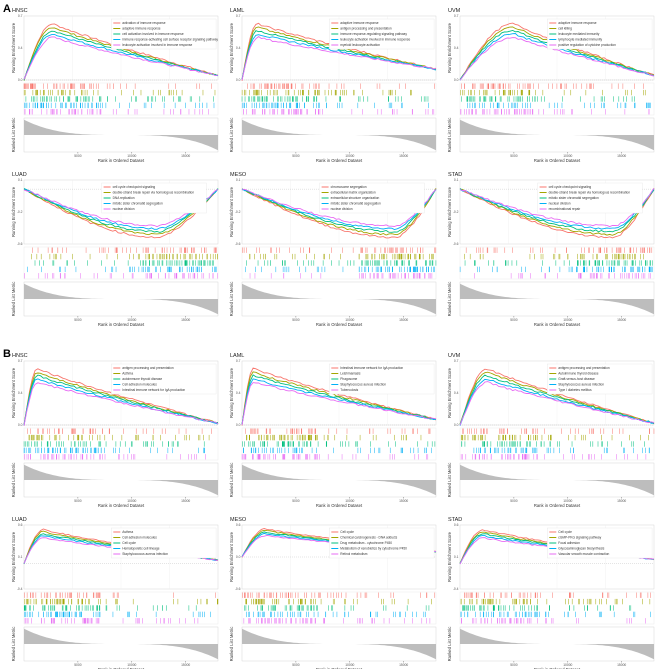  Describe the element at coordinates (359, 23) in the screenshot. I see `legend-entry: adaptive immune response` at that location.